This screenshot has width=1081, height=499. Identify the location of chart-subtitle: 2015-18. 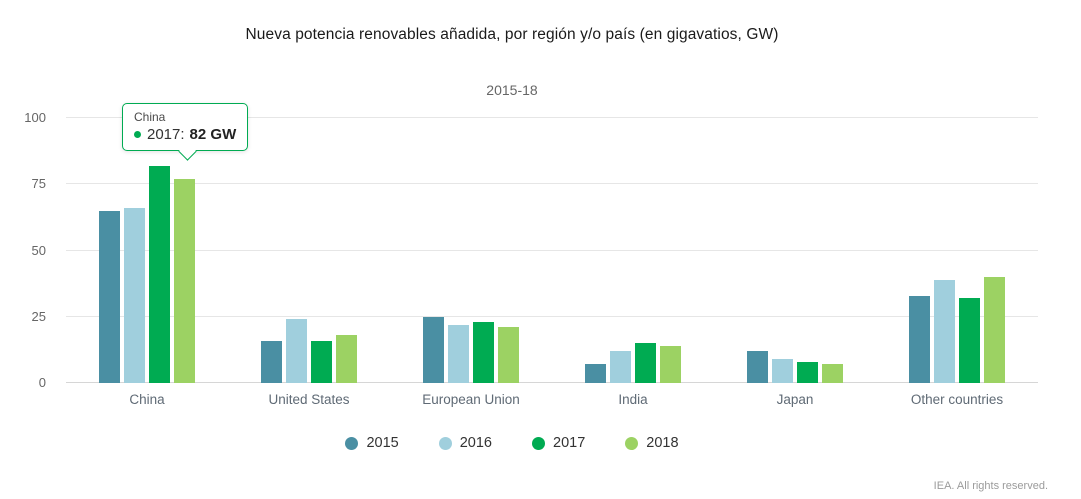
(512, 90).